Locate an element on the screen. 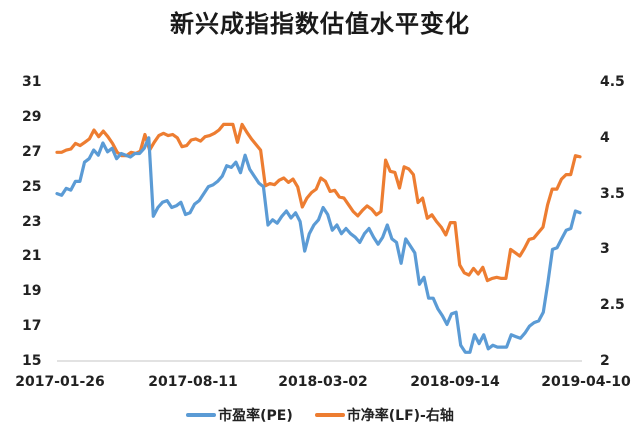 This screenshot has width=640, height=437. x-tick: 2018-03-02 is located at coordinates (323, 382).